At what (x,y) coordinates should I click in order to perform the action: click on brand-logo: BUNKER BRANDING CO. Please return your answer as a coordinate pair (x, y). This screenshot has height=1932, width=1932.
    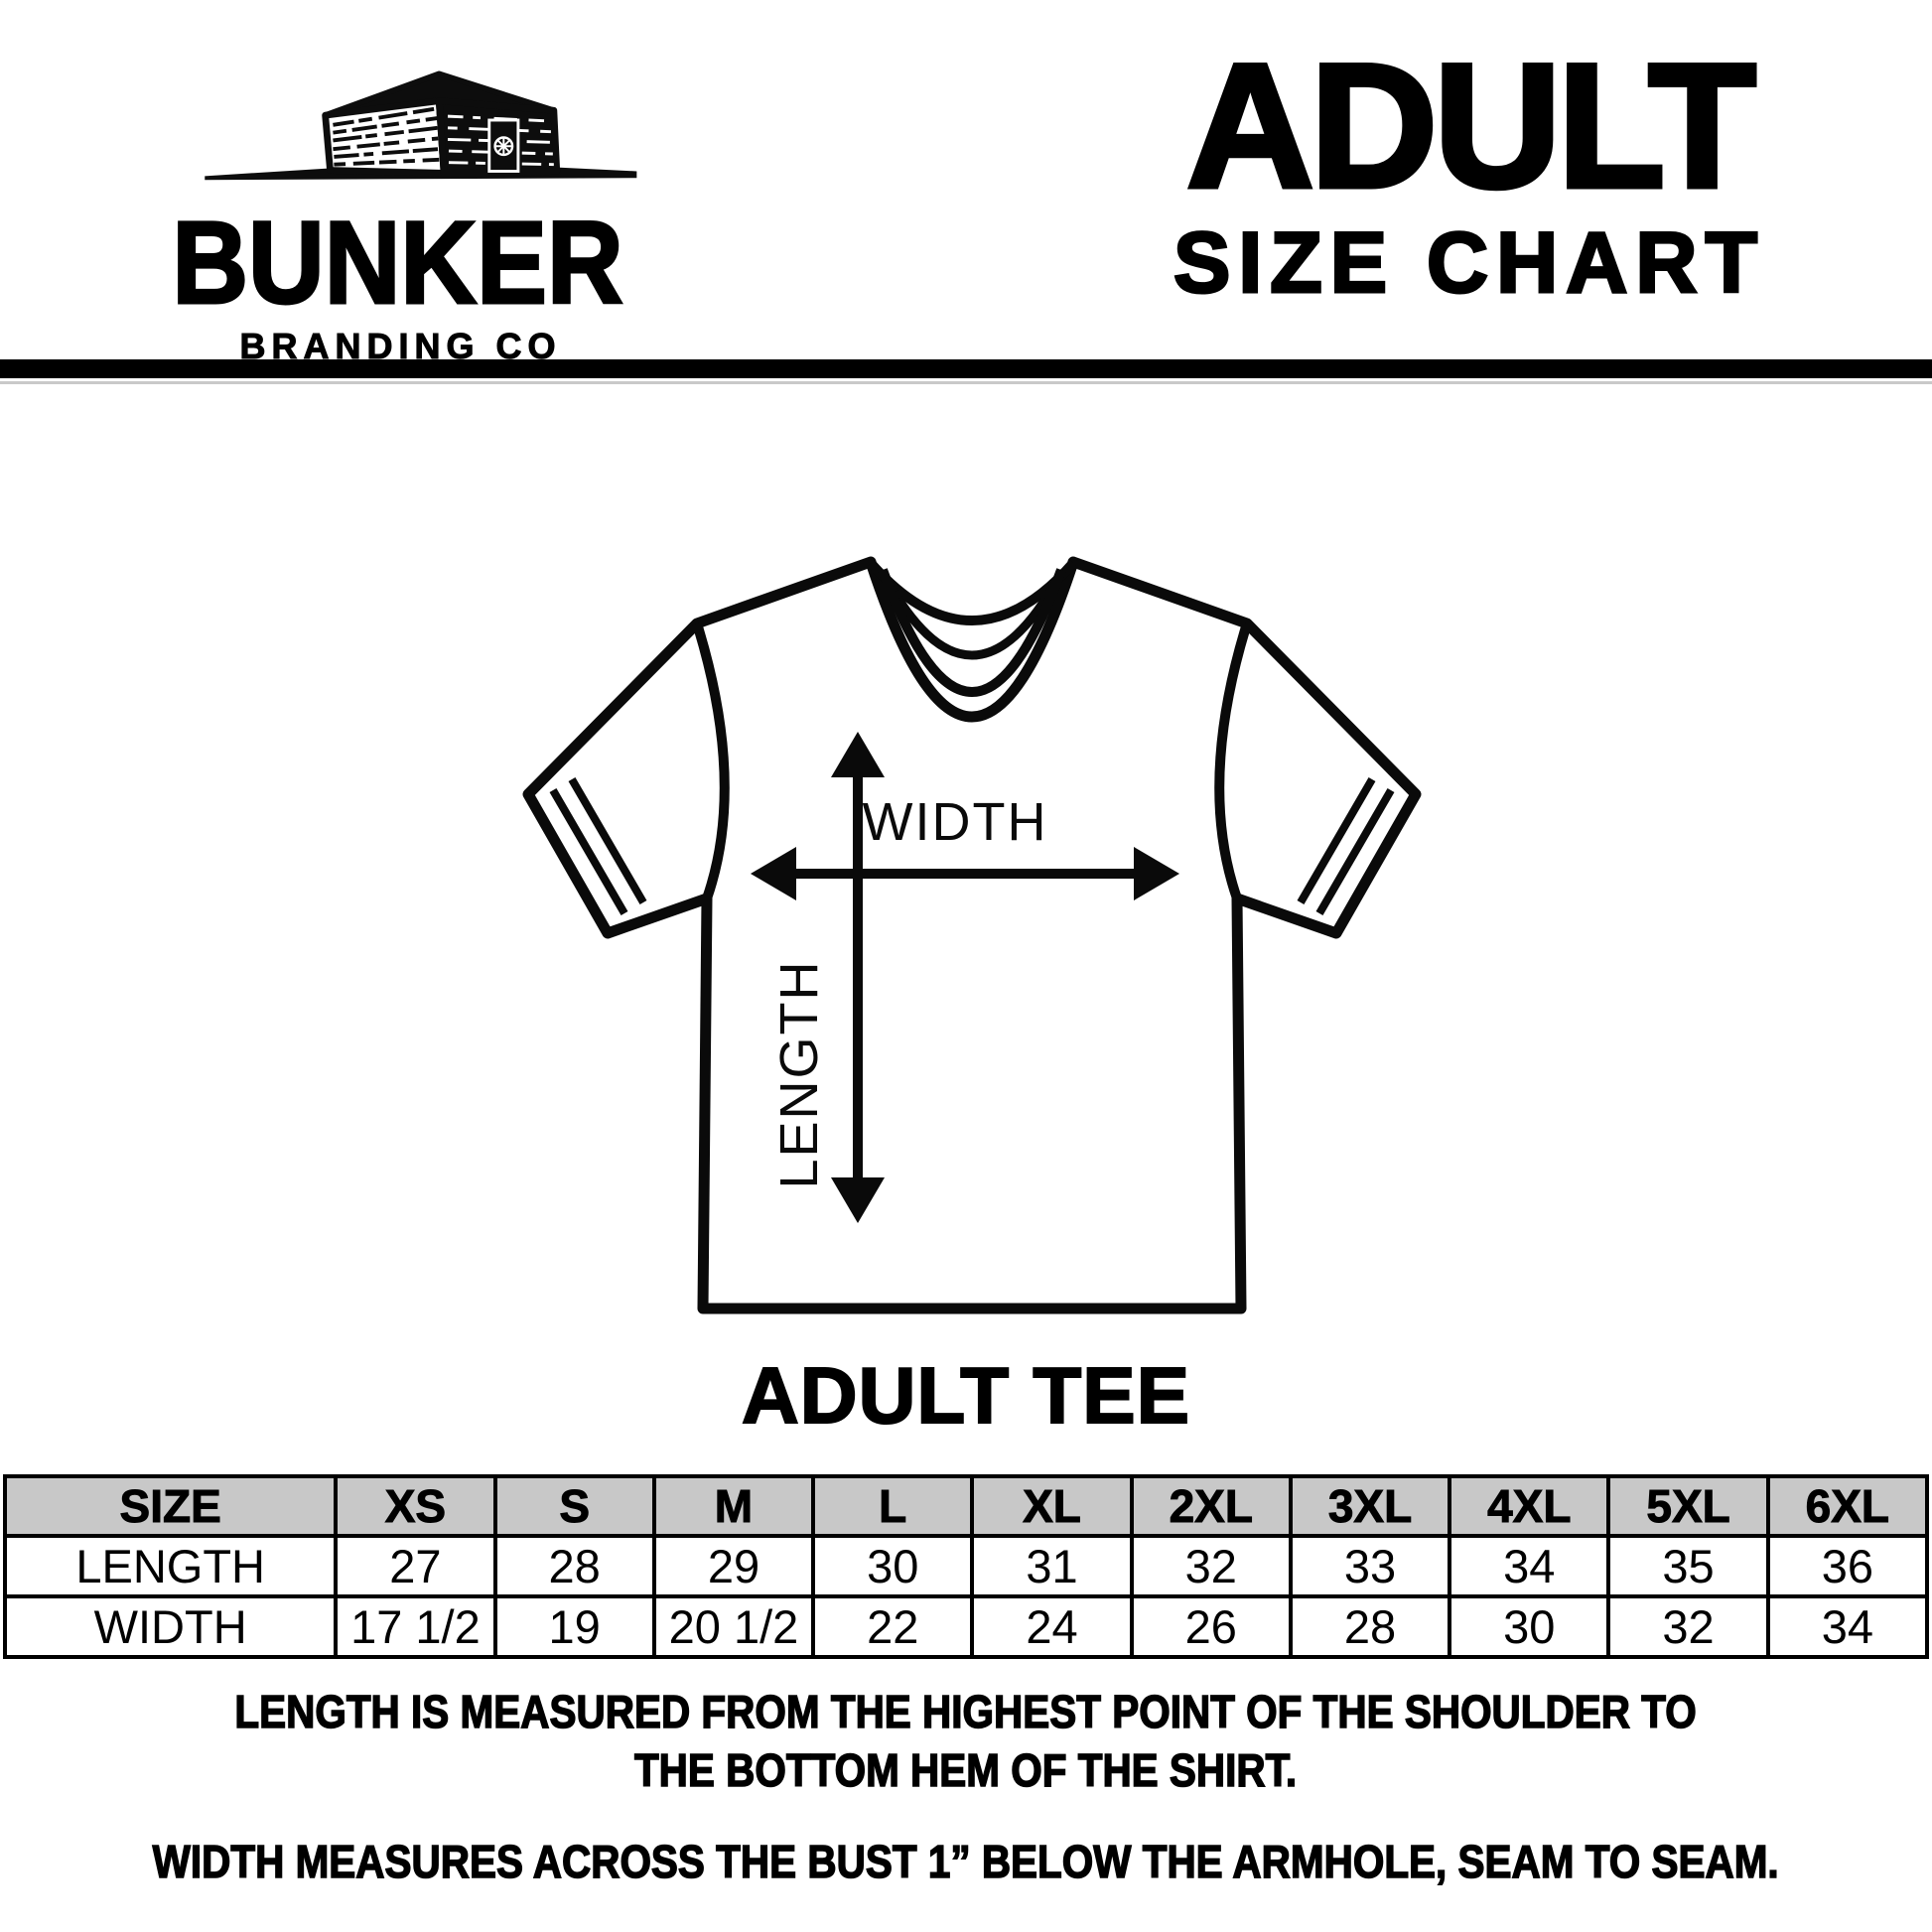
    Looking at the image, I should click on (397, 210).